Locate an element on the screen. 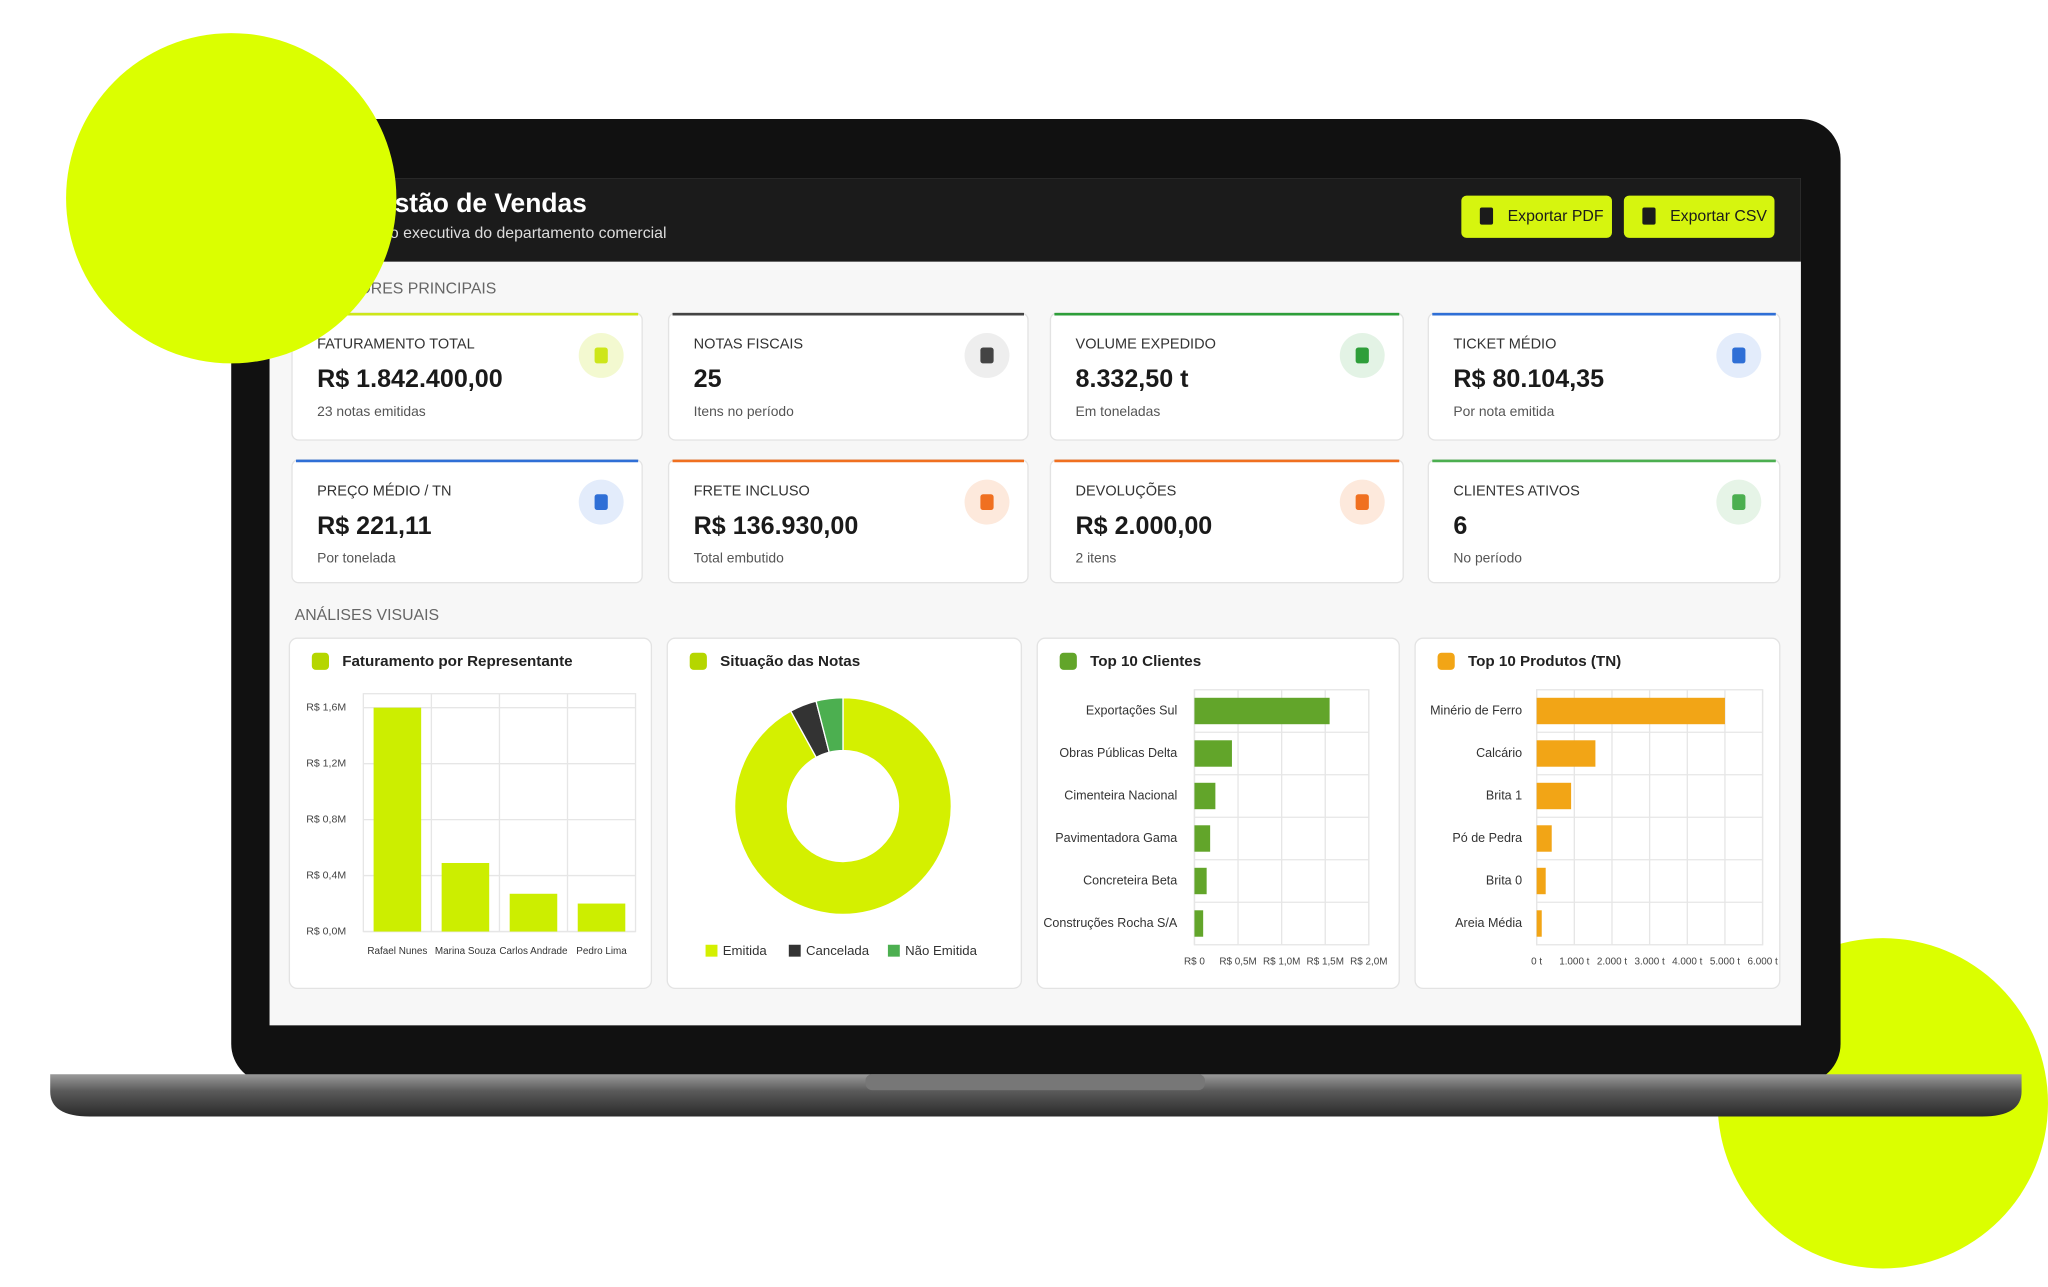  x-tick-label: Marina Souza is located at coordinates (466, 951).